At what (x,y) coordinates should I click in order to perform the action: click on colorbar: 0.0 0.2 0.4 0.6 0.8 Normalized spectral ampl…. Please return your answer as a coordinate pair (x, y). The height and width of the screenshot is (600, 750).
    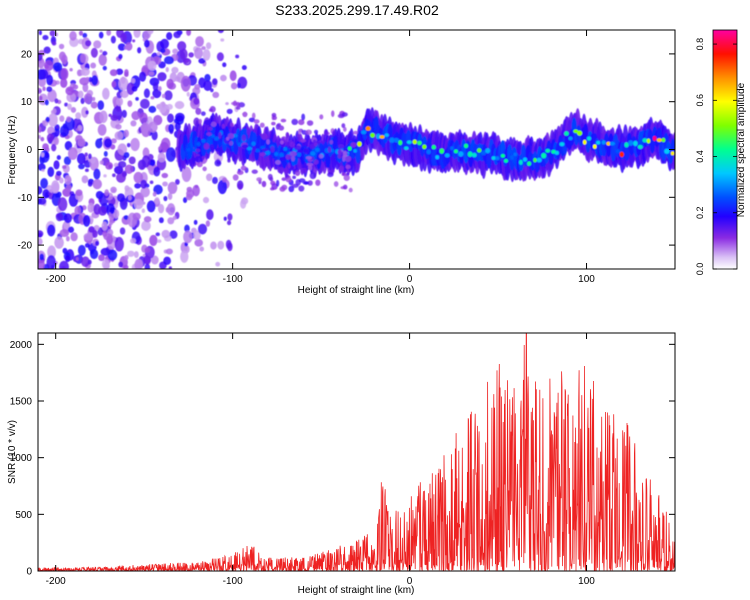
    Looking at the image, I should click on (721, 152).